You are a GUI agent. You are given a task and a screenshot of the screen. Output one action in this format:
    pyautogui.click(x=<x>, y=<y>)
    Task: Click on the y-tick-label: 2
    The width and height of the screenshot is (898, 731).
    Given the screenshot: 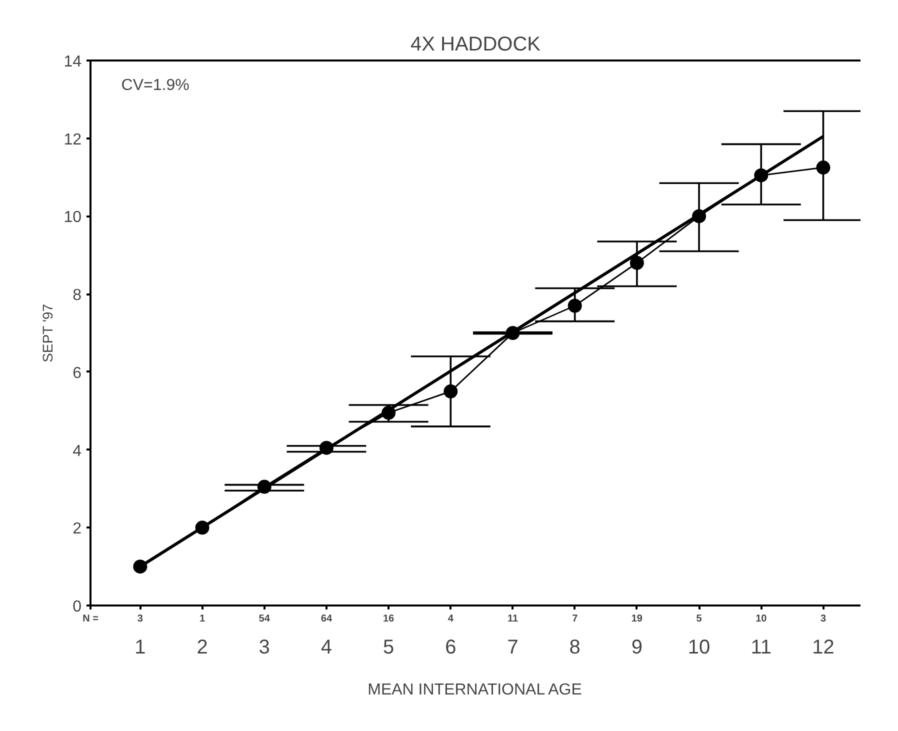 What is the action you would take?
    pyautogui.click(x=77, y=529)
    